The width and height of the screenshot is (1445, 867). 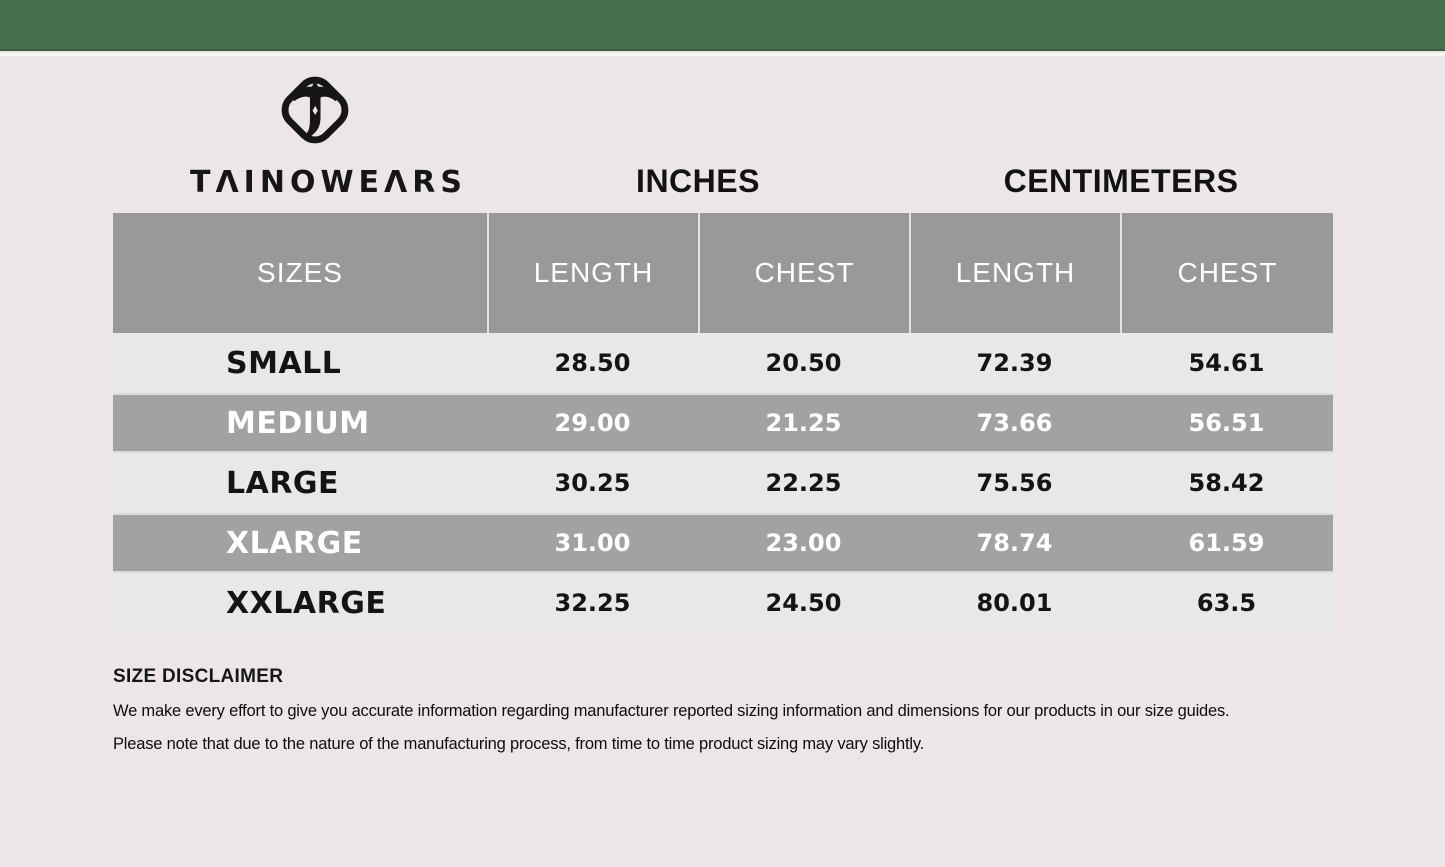 I want to click on length-cm-cell: 75.56, so click(x=1014, y=483).